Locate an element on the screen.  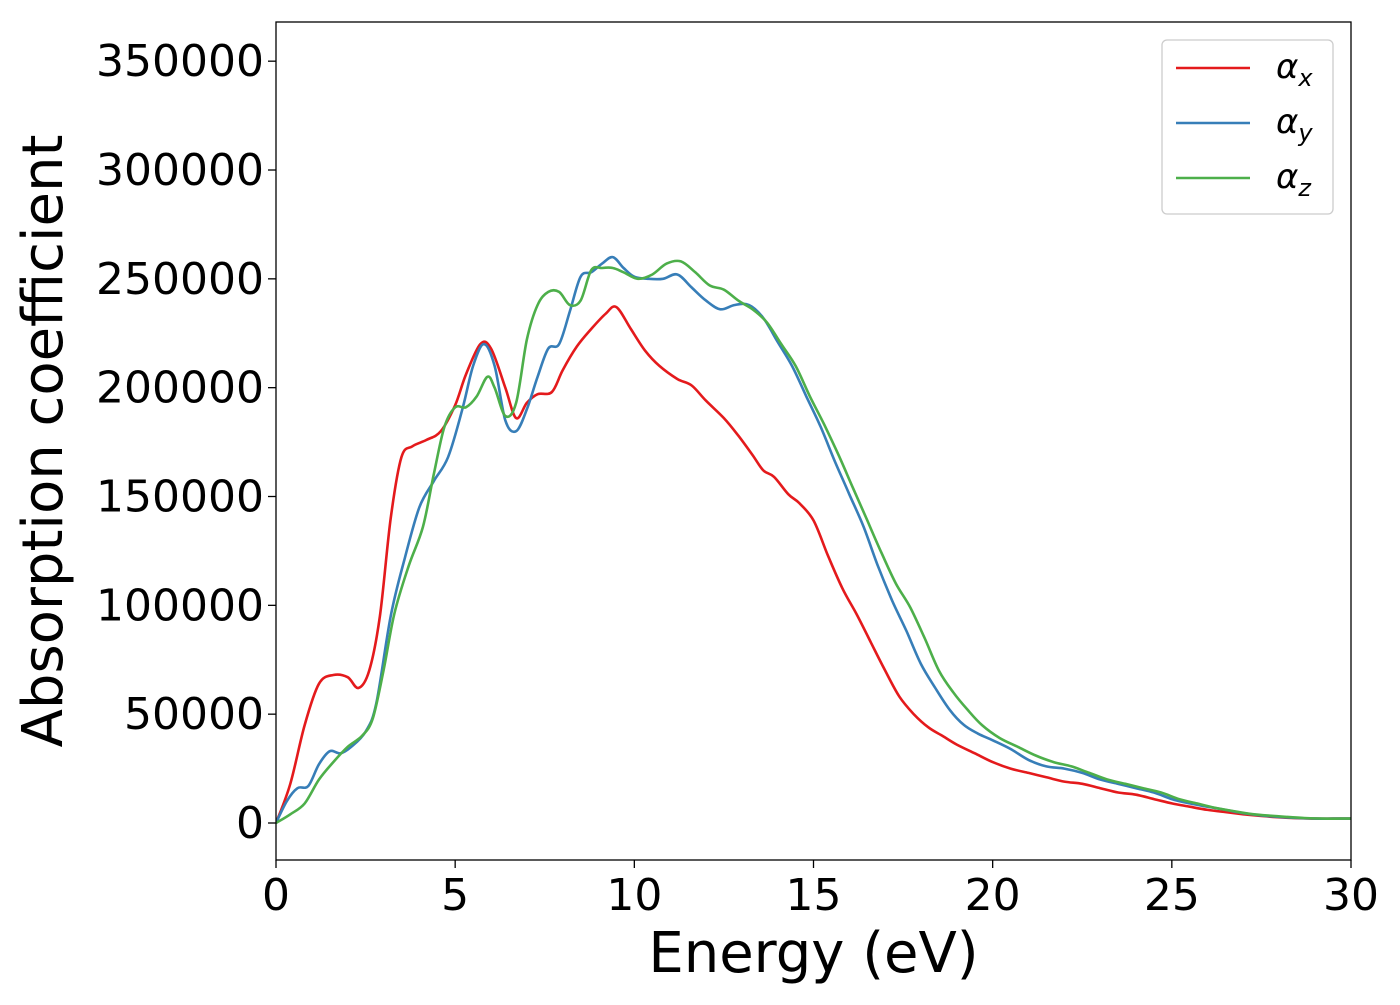
legend-box is located at coordinates (1247, 127).